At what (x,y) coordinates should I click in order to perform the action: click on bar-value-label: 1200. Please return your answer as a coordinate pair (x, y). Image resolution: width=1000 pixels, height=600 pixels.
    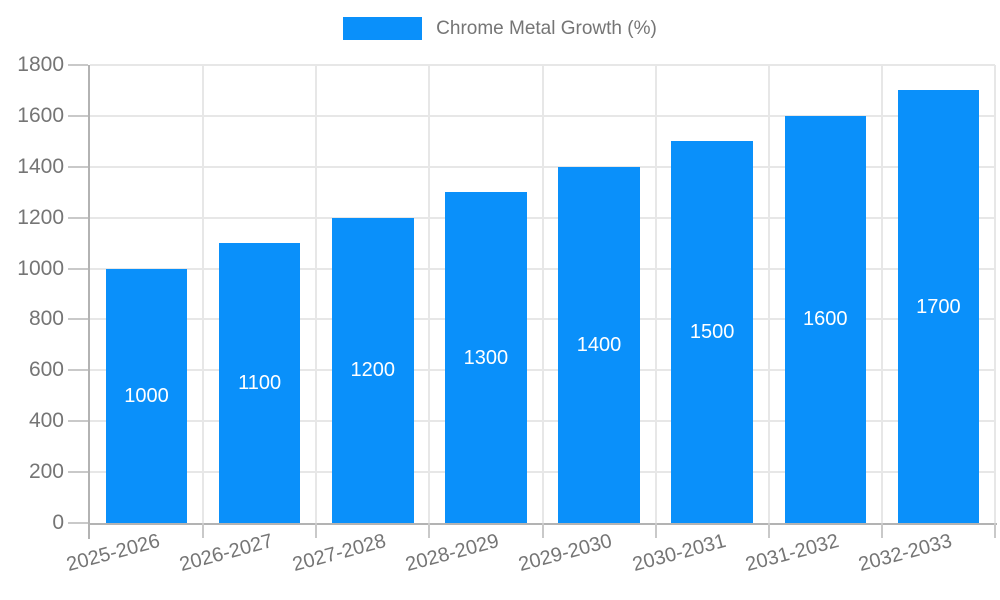
    Looking at the image, I should click on (373, 370).